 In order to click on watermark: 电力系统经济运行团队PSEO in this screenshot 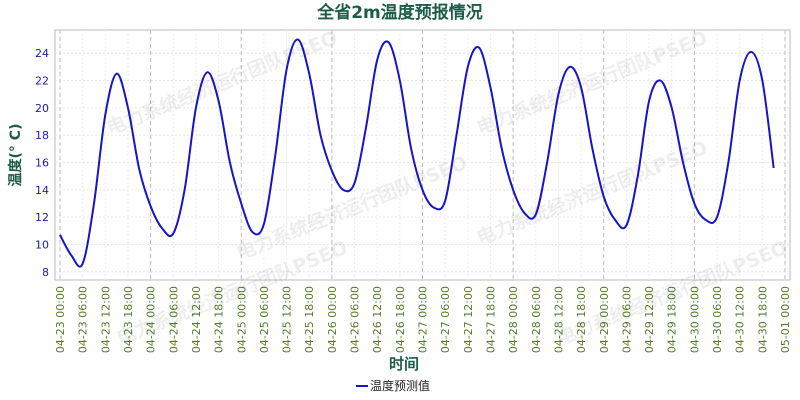, I will do `click(591, 193)`.